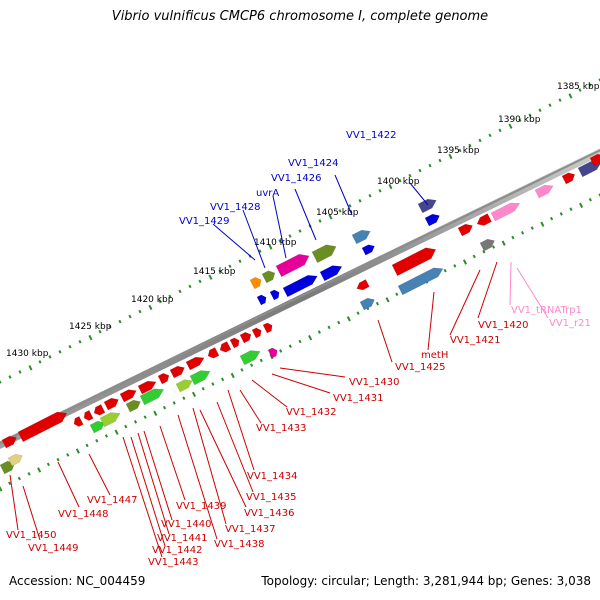 The height and width of the screenshot is (600, 600). Describe the element at coordinates (152, 300) in the screenshot. I see `scale-tick-label: 1420 kbp` at that location.